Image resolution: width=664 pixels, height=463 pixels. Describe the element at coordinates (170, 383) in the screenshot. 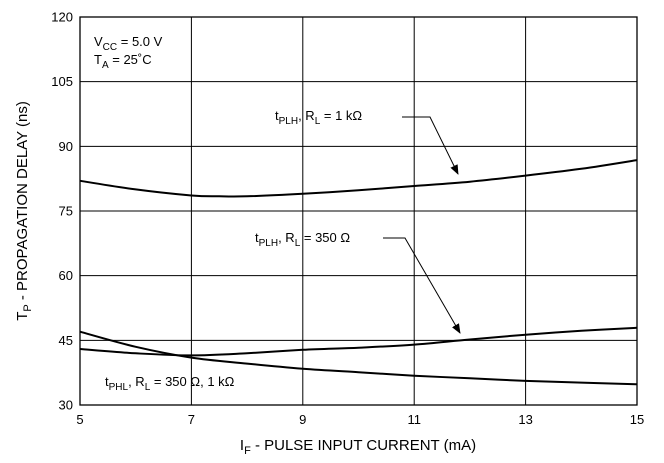

I see `series-label-tphl: tPHL, RL = 350 Ω, 1 kΩ` at that location.